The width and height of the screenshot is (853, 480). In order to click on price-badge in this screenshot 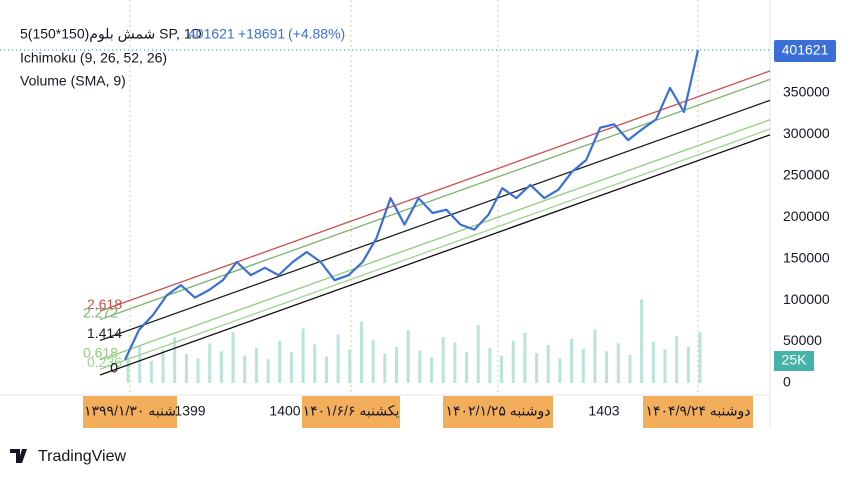, I will do `click(805, 51)`.